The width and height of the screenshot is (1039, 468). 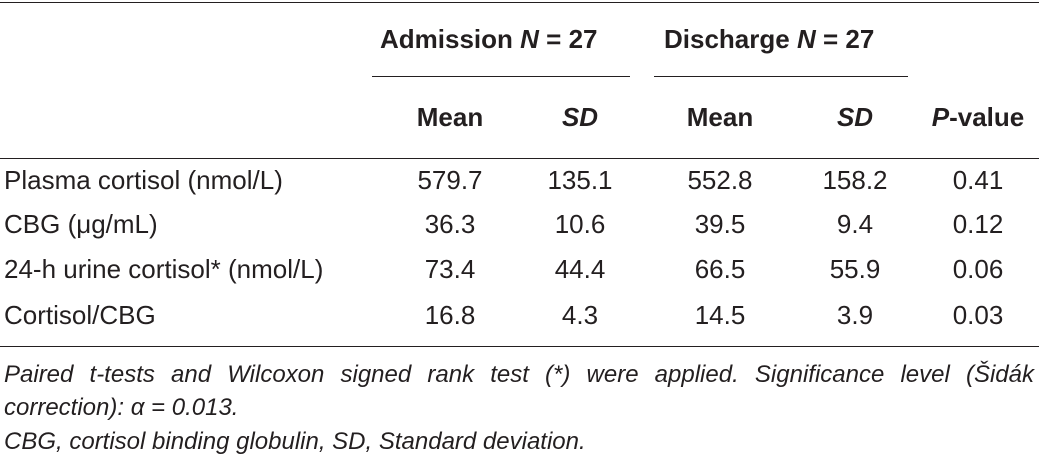 I want to click on admission-sd-cell: 10.6, so click(x=580, y=224).